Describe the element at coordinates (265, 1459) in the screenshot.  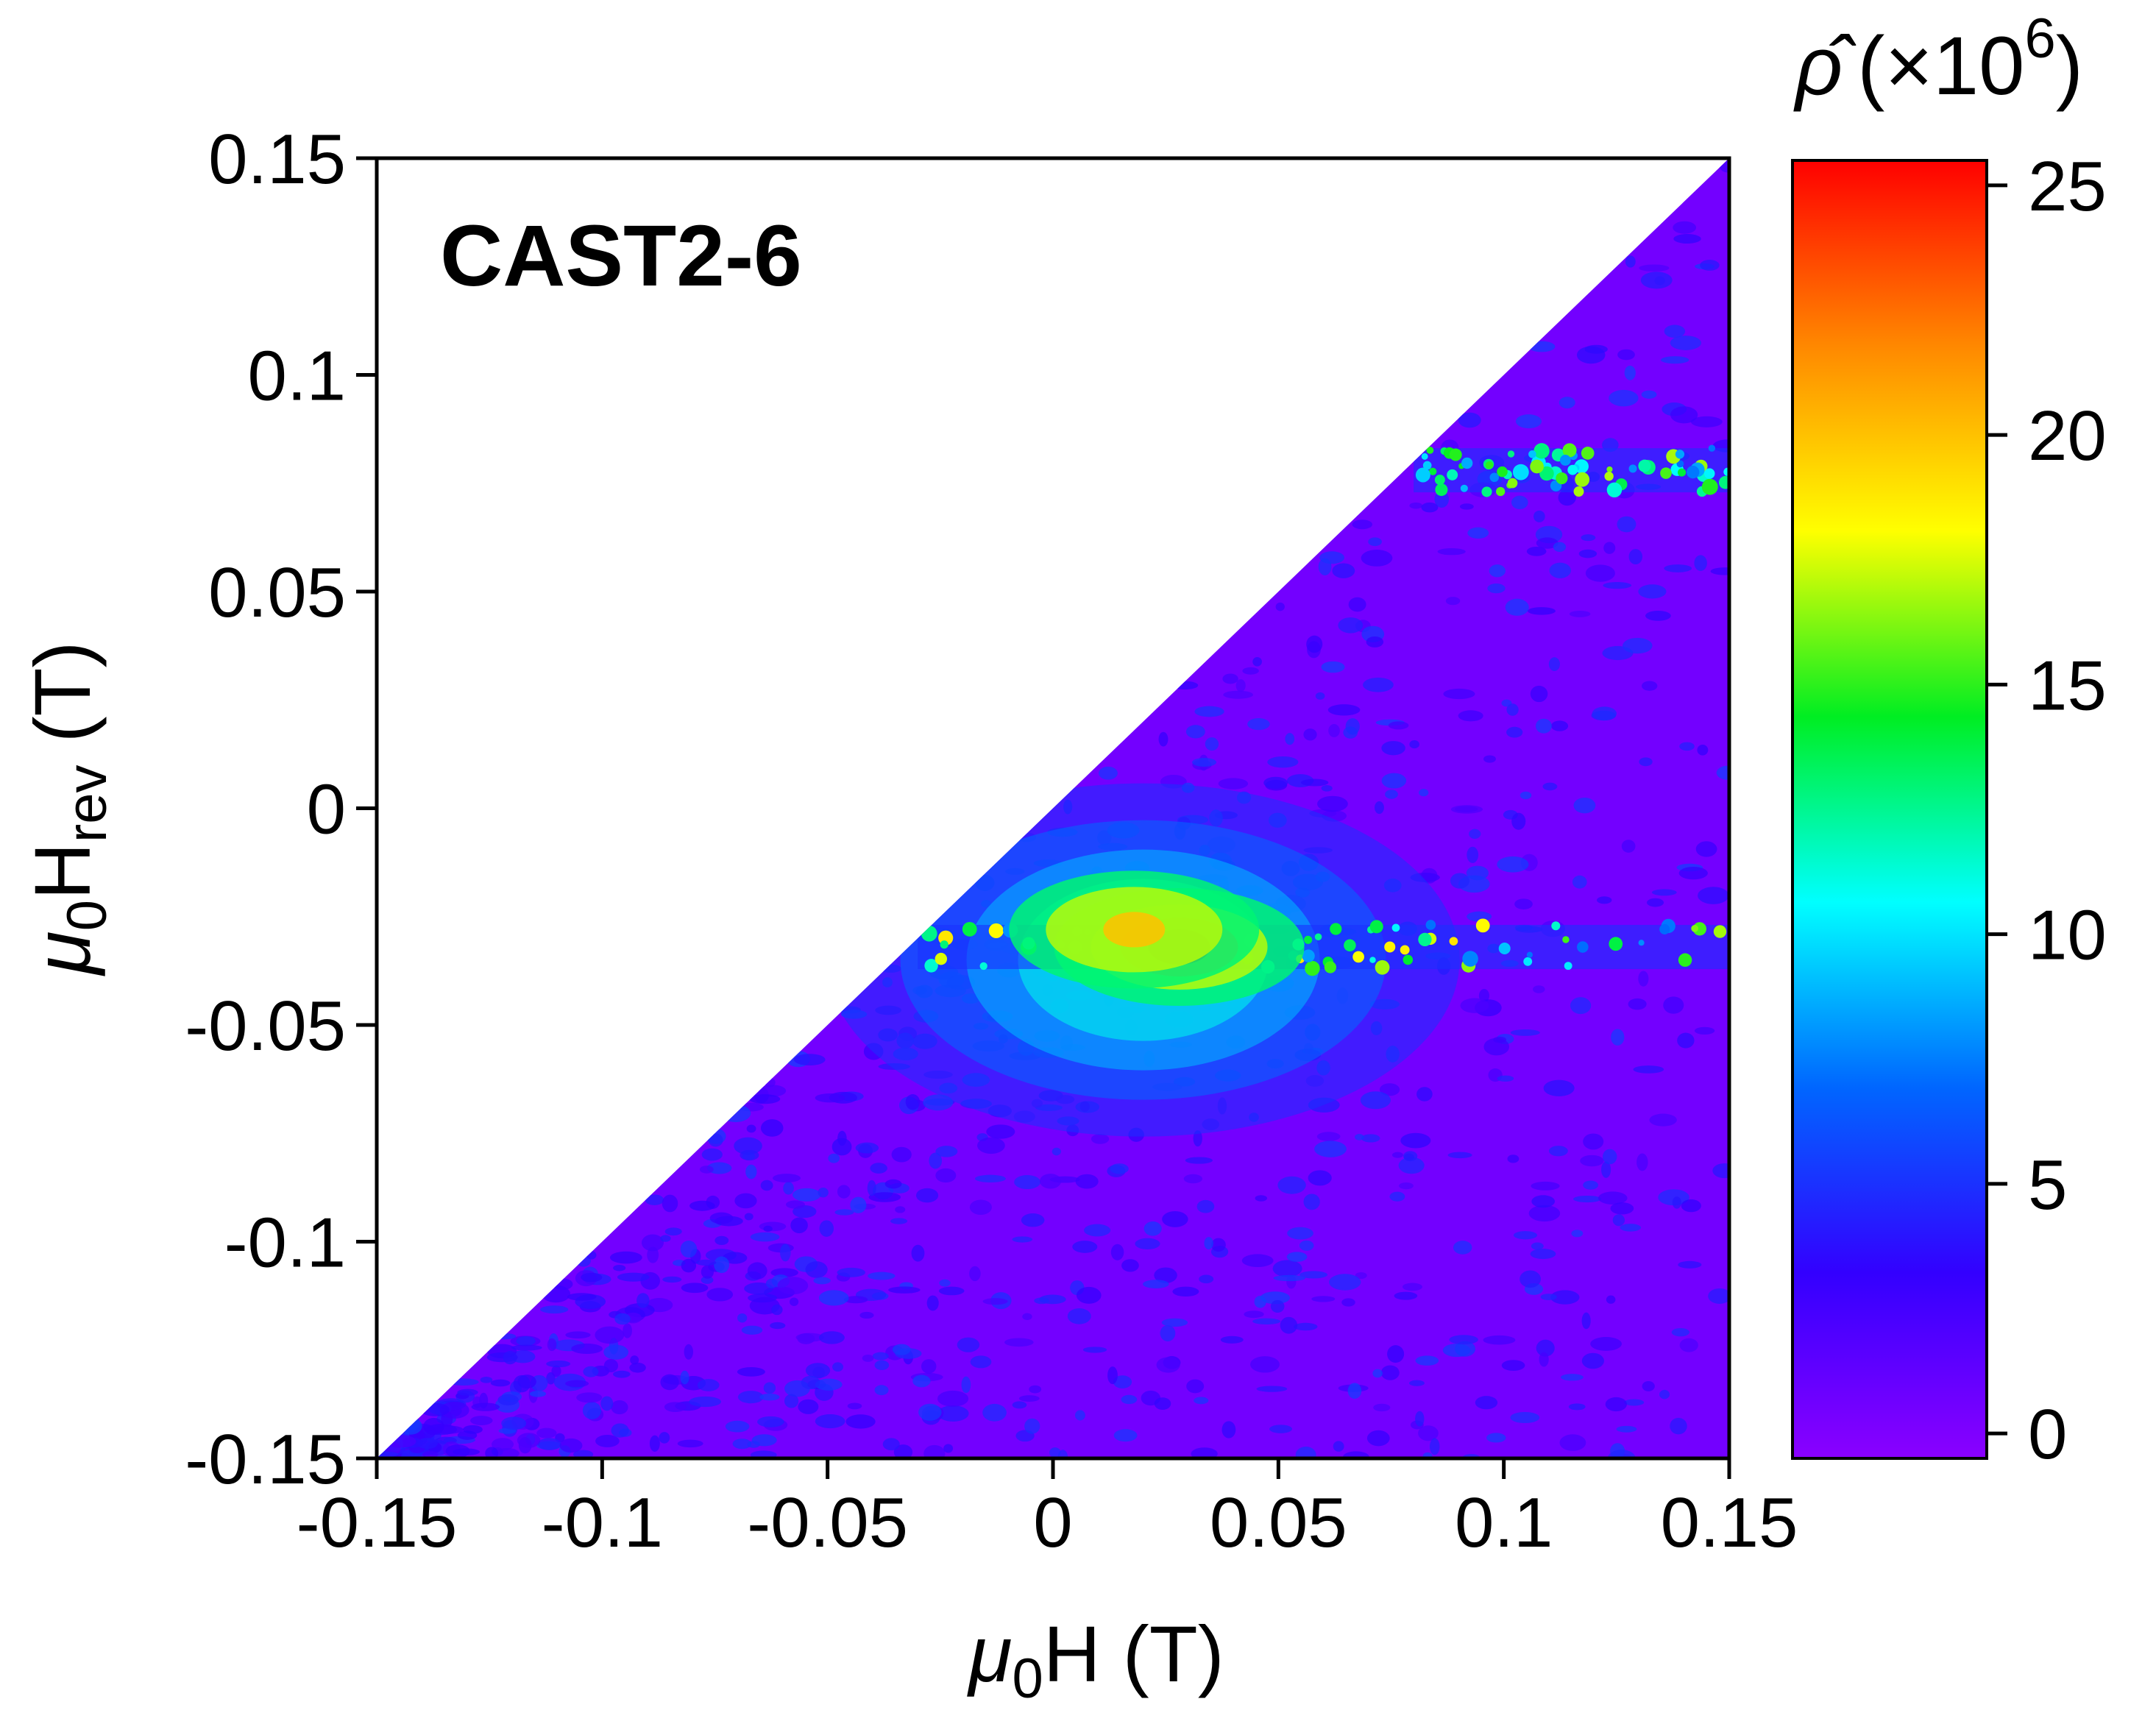
I see `y-tick-label: -0.15` at that location.